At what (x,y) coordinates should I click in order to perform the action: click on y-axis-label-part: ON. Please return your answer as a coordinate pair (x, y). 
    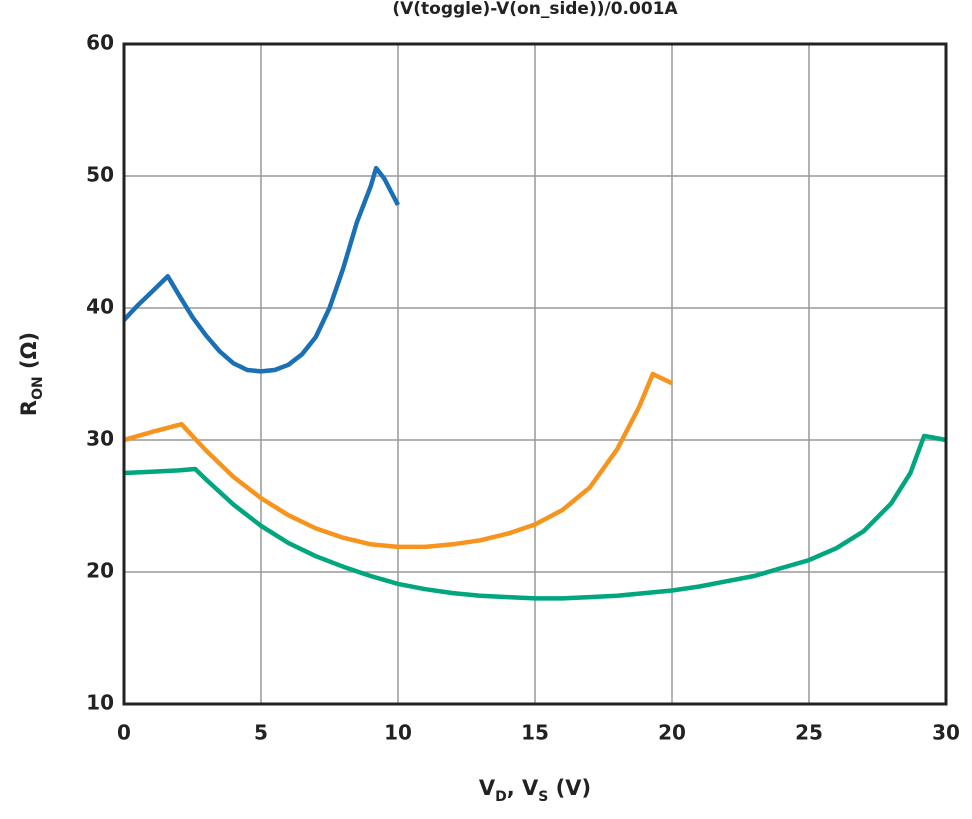
    Looking at the image, I should click on (38, 388).